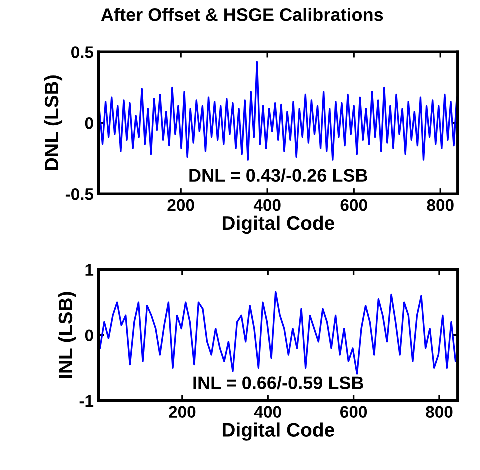 This screenshot has width=480, height=470. Describe the element at coordinates (279, 175) in the screenshot. I see `annotation: DNL = 0.43/-0.26 LSB` at that location.